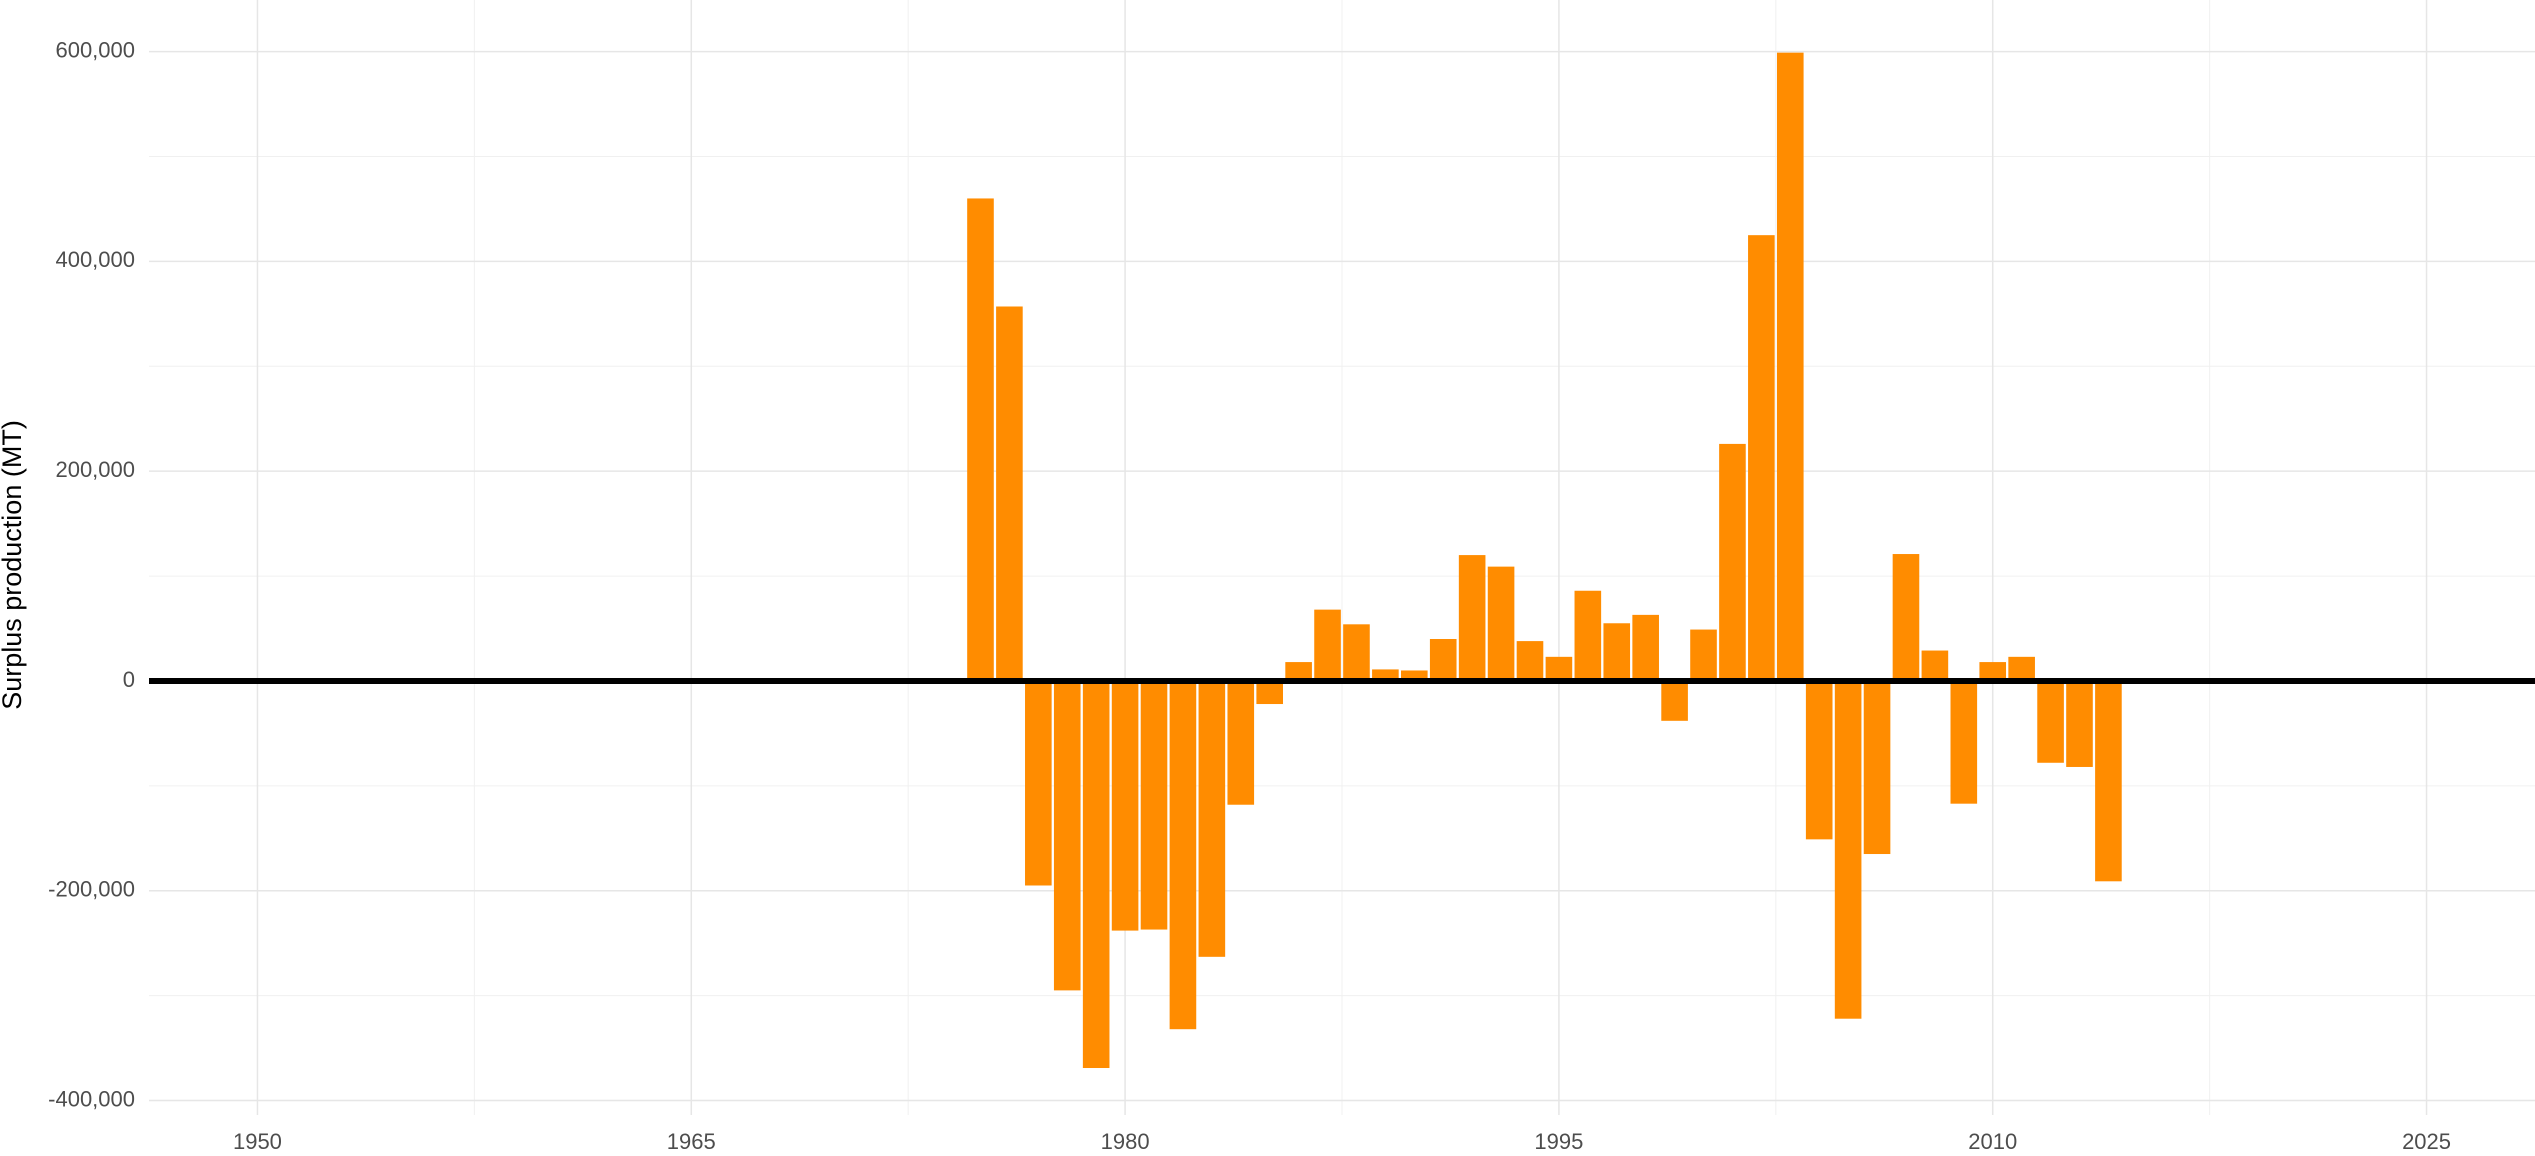 The width and height of the screenshot is (2535, 1156). What do you see at coordinates (95, 49) in the screenshot?
I see `y-tick-label: 600,000` at bounding box center [95, 49].